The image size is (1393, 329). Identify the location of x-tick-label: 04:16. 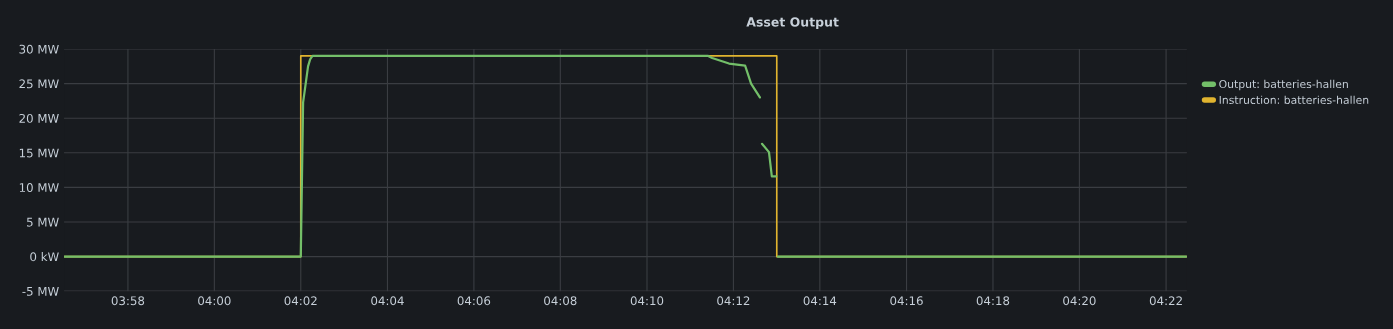
(906, 301).